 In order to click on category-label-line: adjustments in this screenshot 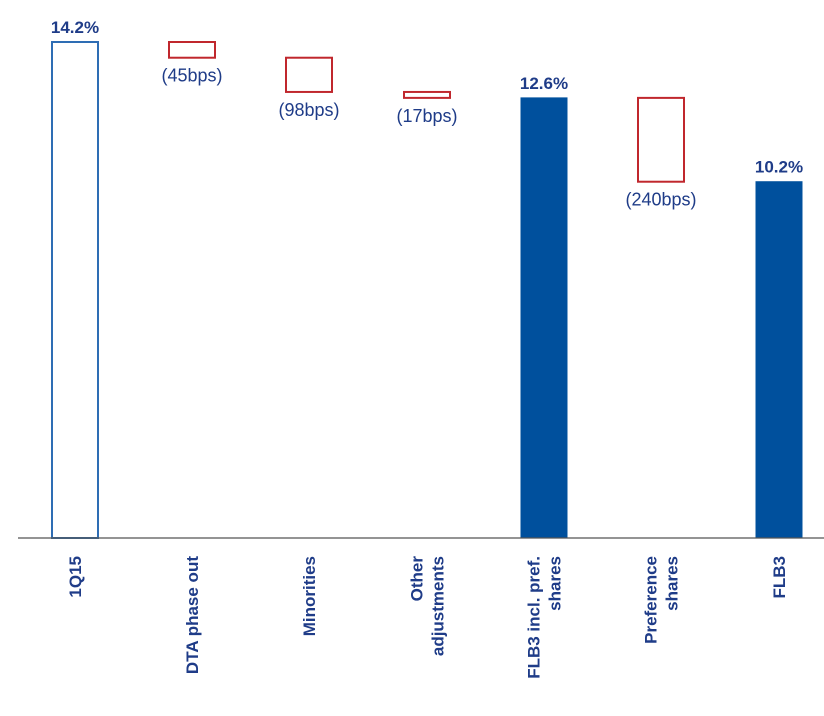, I will do `click(438, 606)`.